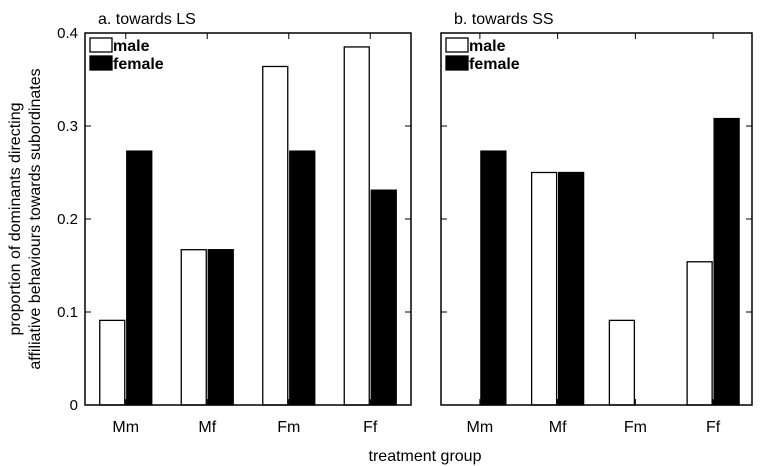 The width and height of the screenshot is (761, 466). Describe the element at coordinates (147, 19) in the screenshot. I see `panel-title: a. towards LS` at that location.